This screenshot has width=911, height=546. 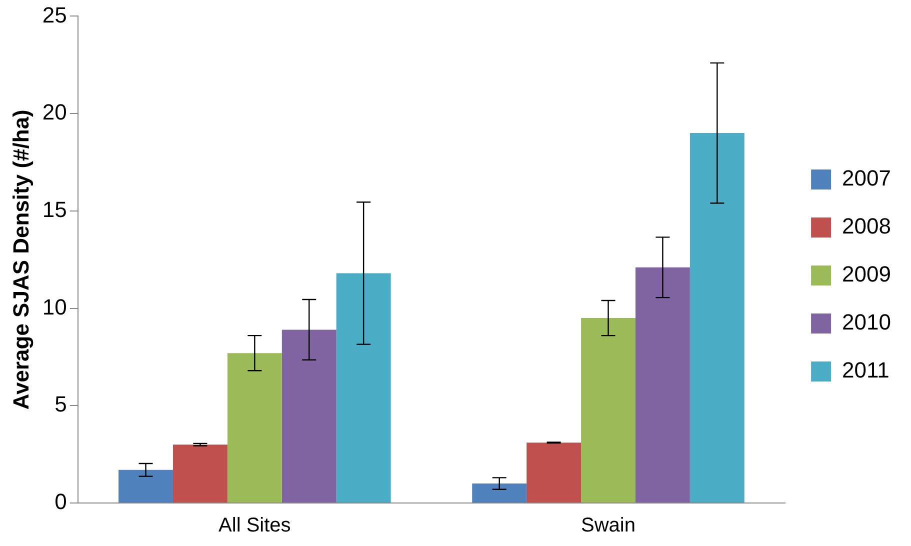 What do you see at coordinates (60, 501) in the screenshot?
I see `y-tick-label: 0` at bounding box center [60, 501].